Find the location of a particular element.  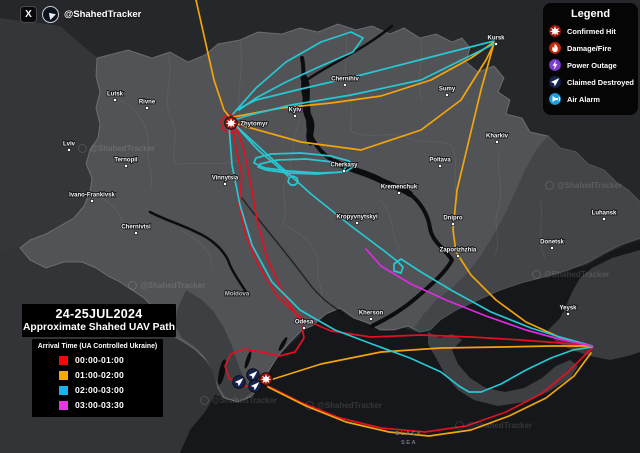

legend-item-label: Confirmed Hit is located at coordinates (591, 31).